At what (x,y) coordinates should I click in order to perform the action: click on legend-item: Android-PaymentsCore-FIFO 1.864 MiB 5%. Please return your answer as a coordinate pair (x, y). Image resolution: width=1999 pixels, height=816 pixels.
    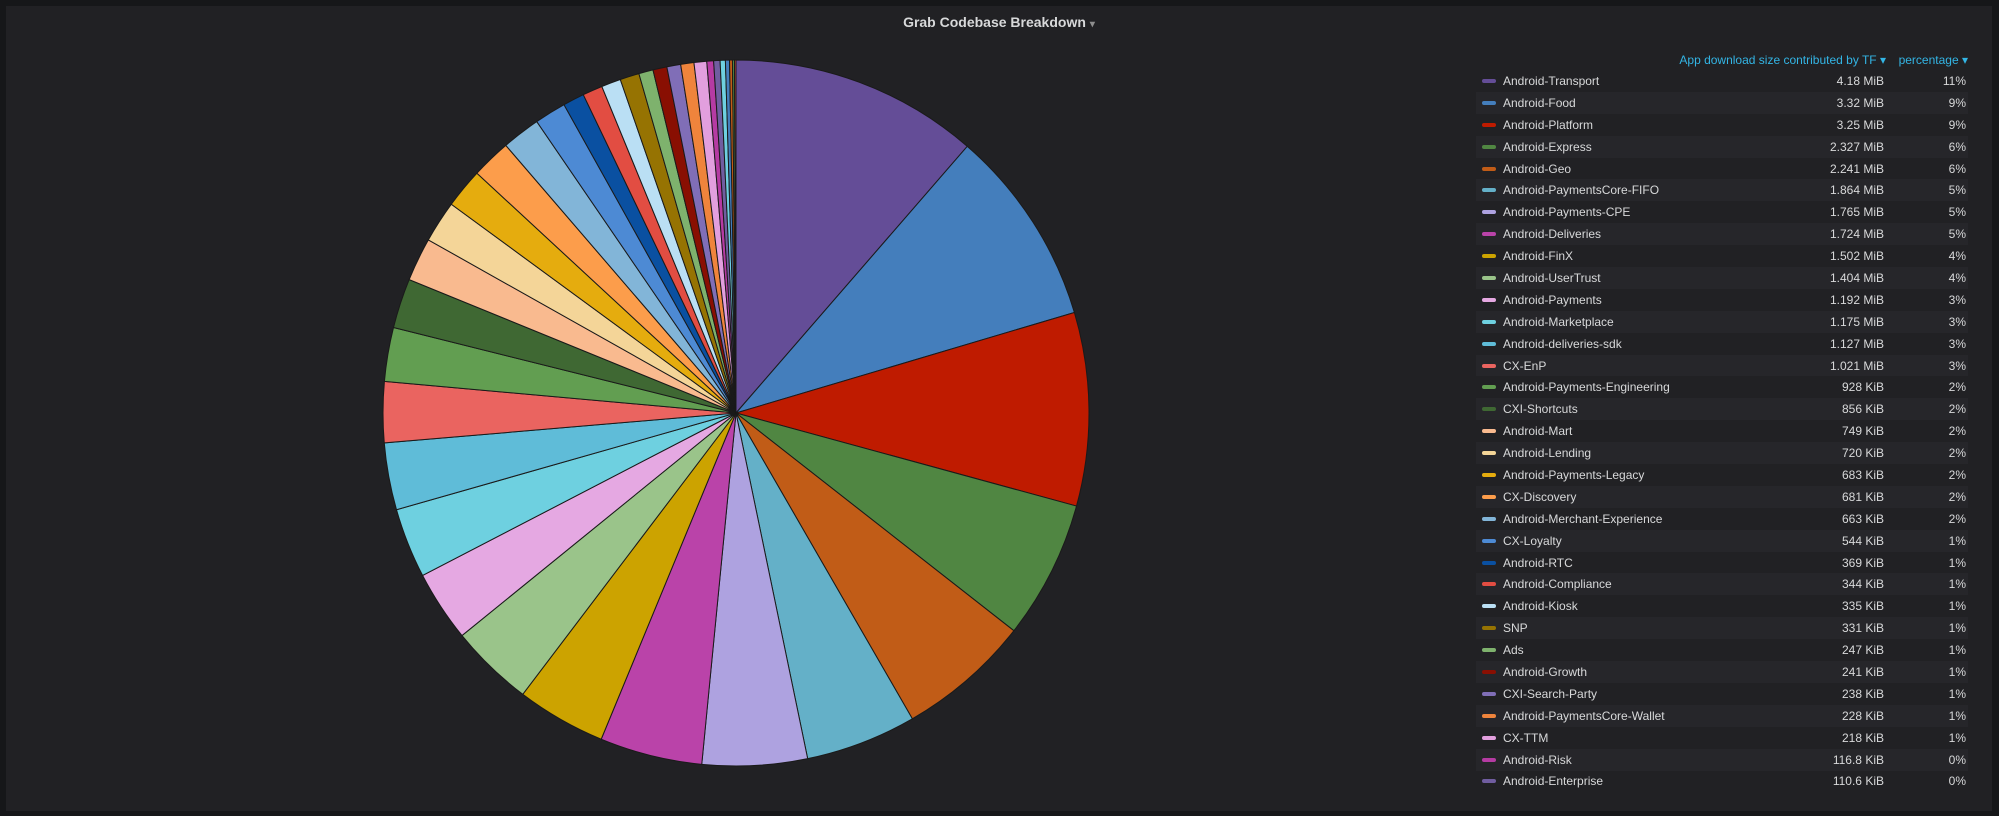
    Looking at the image, I should click on (1722, 190).